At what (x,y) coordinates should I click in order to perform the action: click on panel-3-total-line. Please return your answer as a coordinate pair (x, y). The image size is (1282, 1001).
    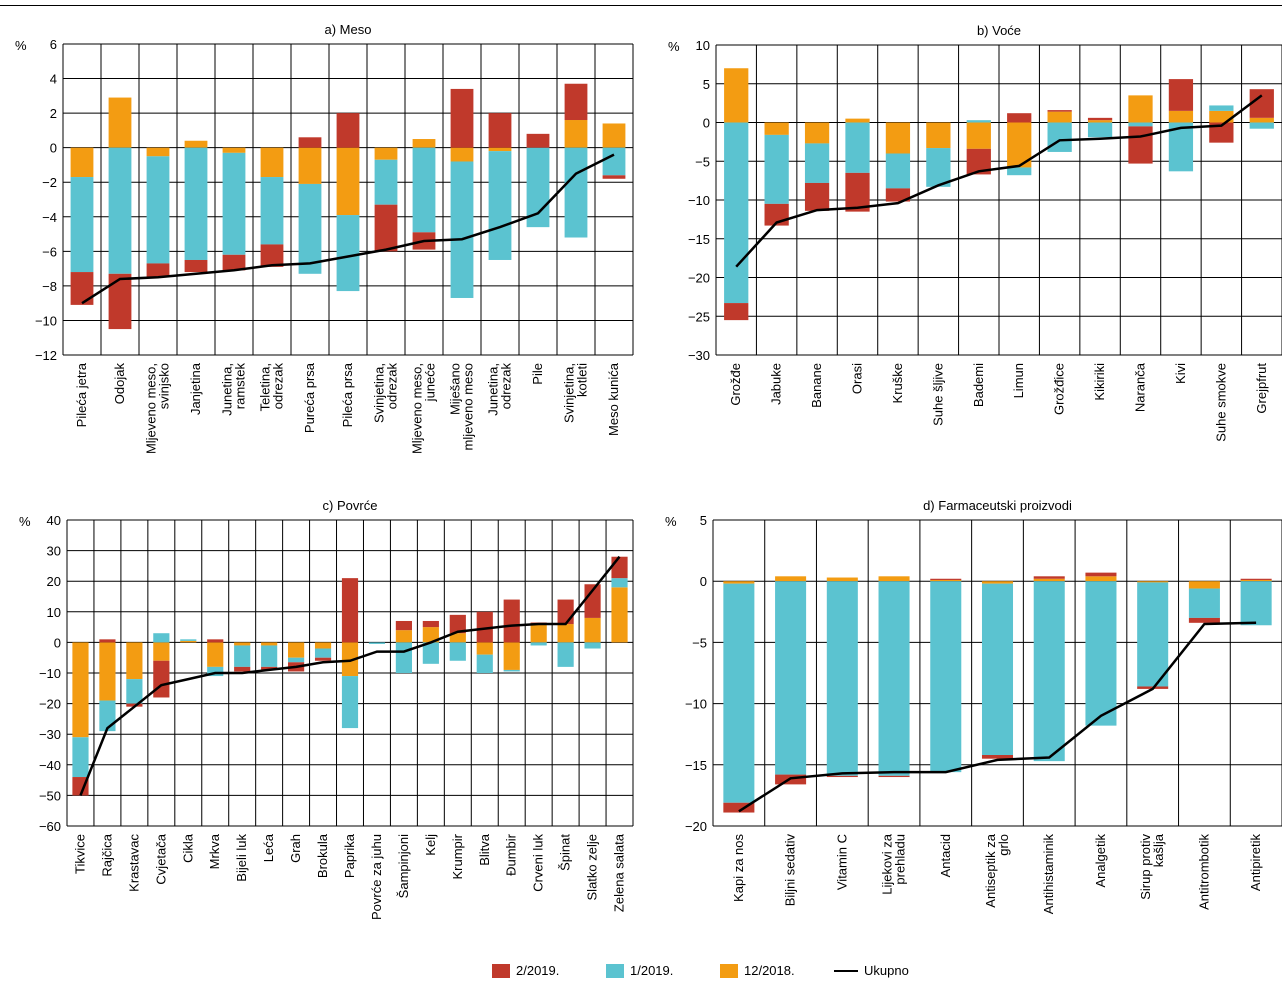
    Looking at the image, I should click on (350, 675).